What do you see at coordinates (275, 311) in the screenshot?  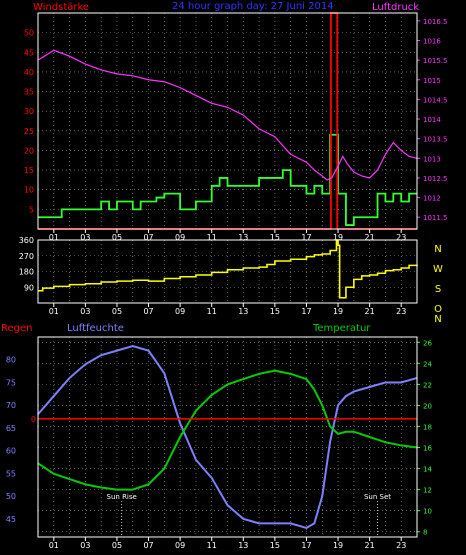 I see `panel2-hour-label: 15` at bounding box center [275, 311].